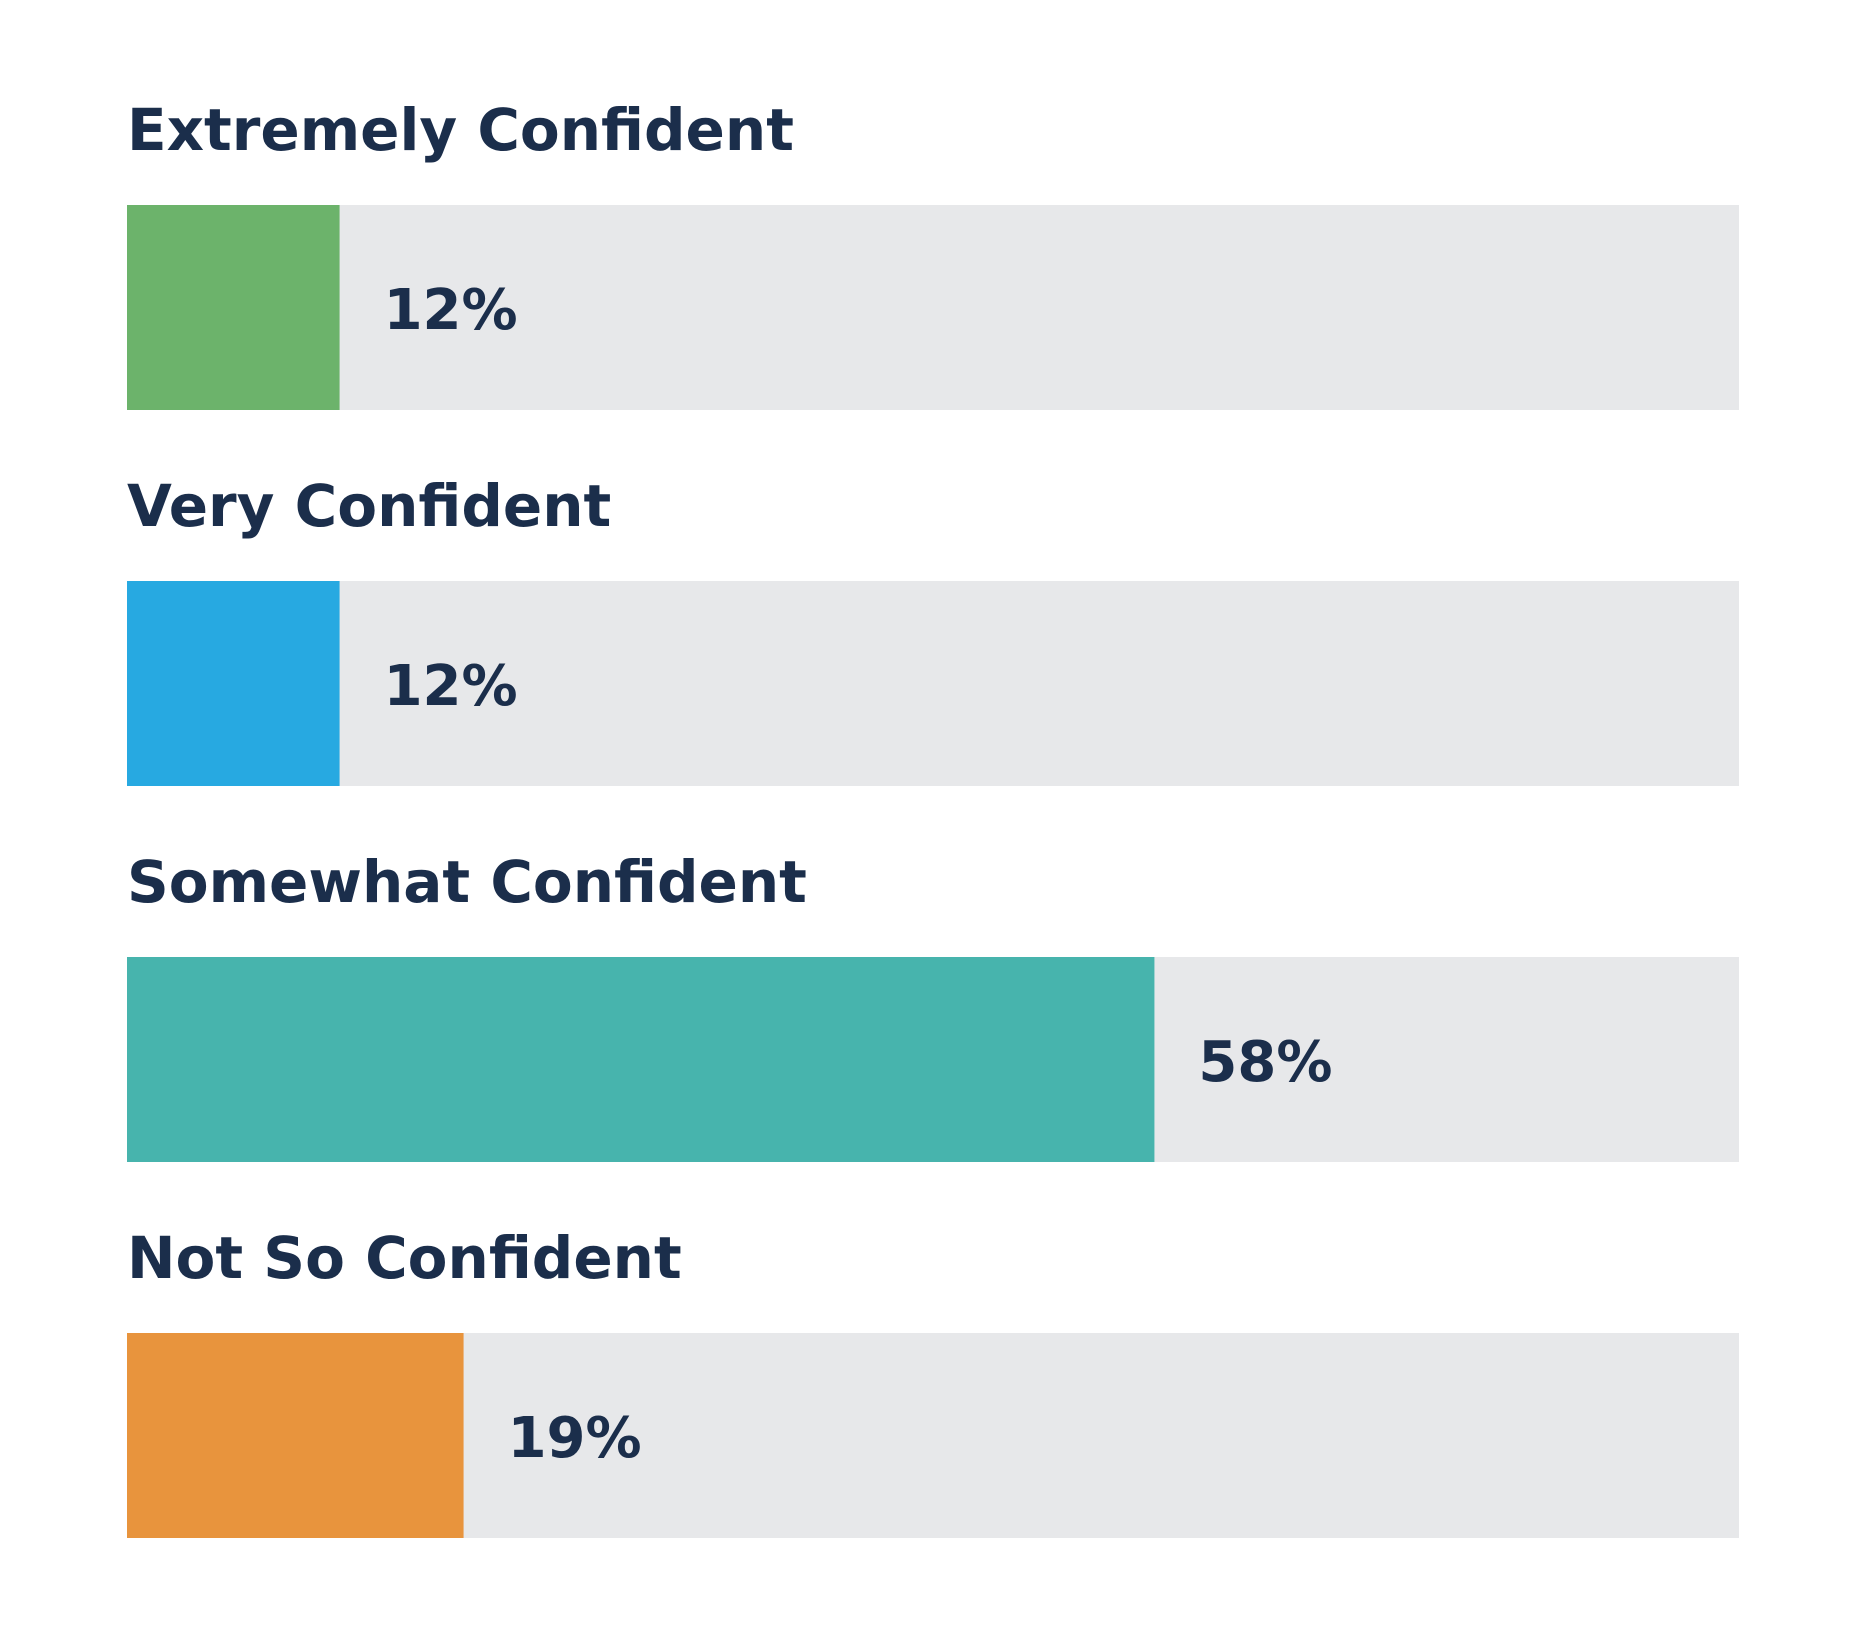 This screenshot has height=1646, width=1861. I want to click on value-label: 58%, so click(1265, 1062).